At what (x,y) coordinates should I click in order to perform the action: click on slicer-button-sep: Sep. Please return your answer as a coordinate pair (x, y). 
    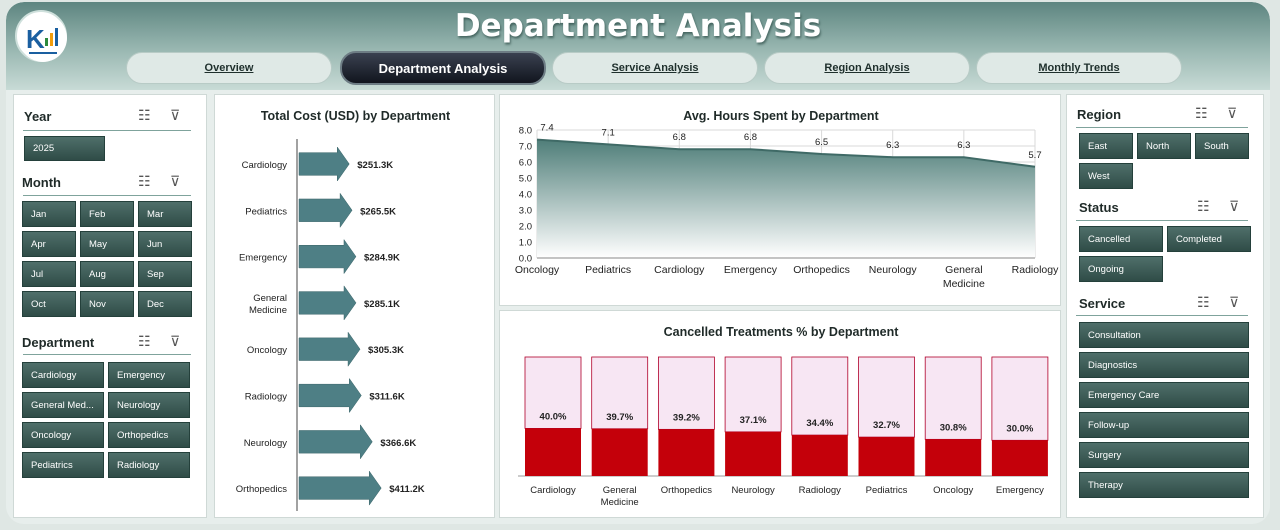
    Looking at the image, I should click on (165, 274).